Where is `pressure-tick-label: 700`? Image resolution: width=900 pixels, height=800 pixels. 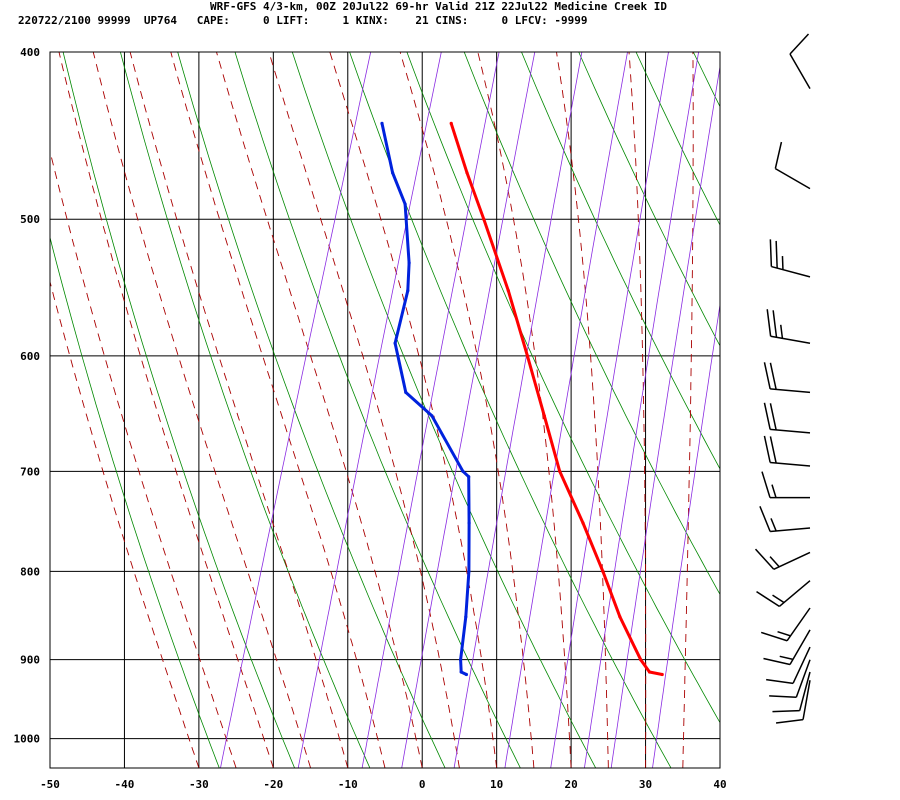
pressure-tick-label: 700 is located at coordinates (30, 471).